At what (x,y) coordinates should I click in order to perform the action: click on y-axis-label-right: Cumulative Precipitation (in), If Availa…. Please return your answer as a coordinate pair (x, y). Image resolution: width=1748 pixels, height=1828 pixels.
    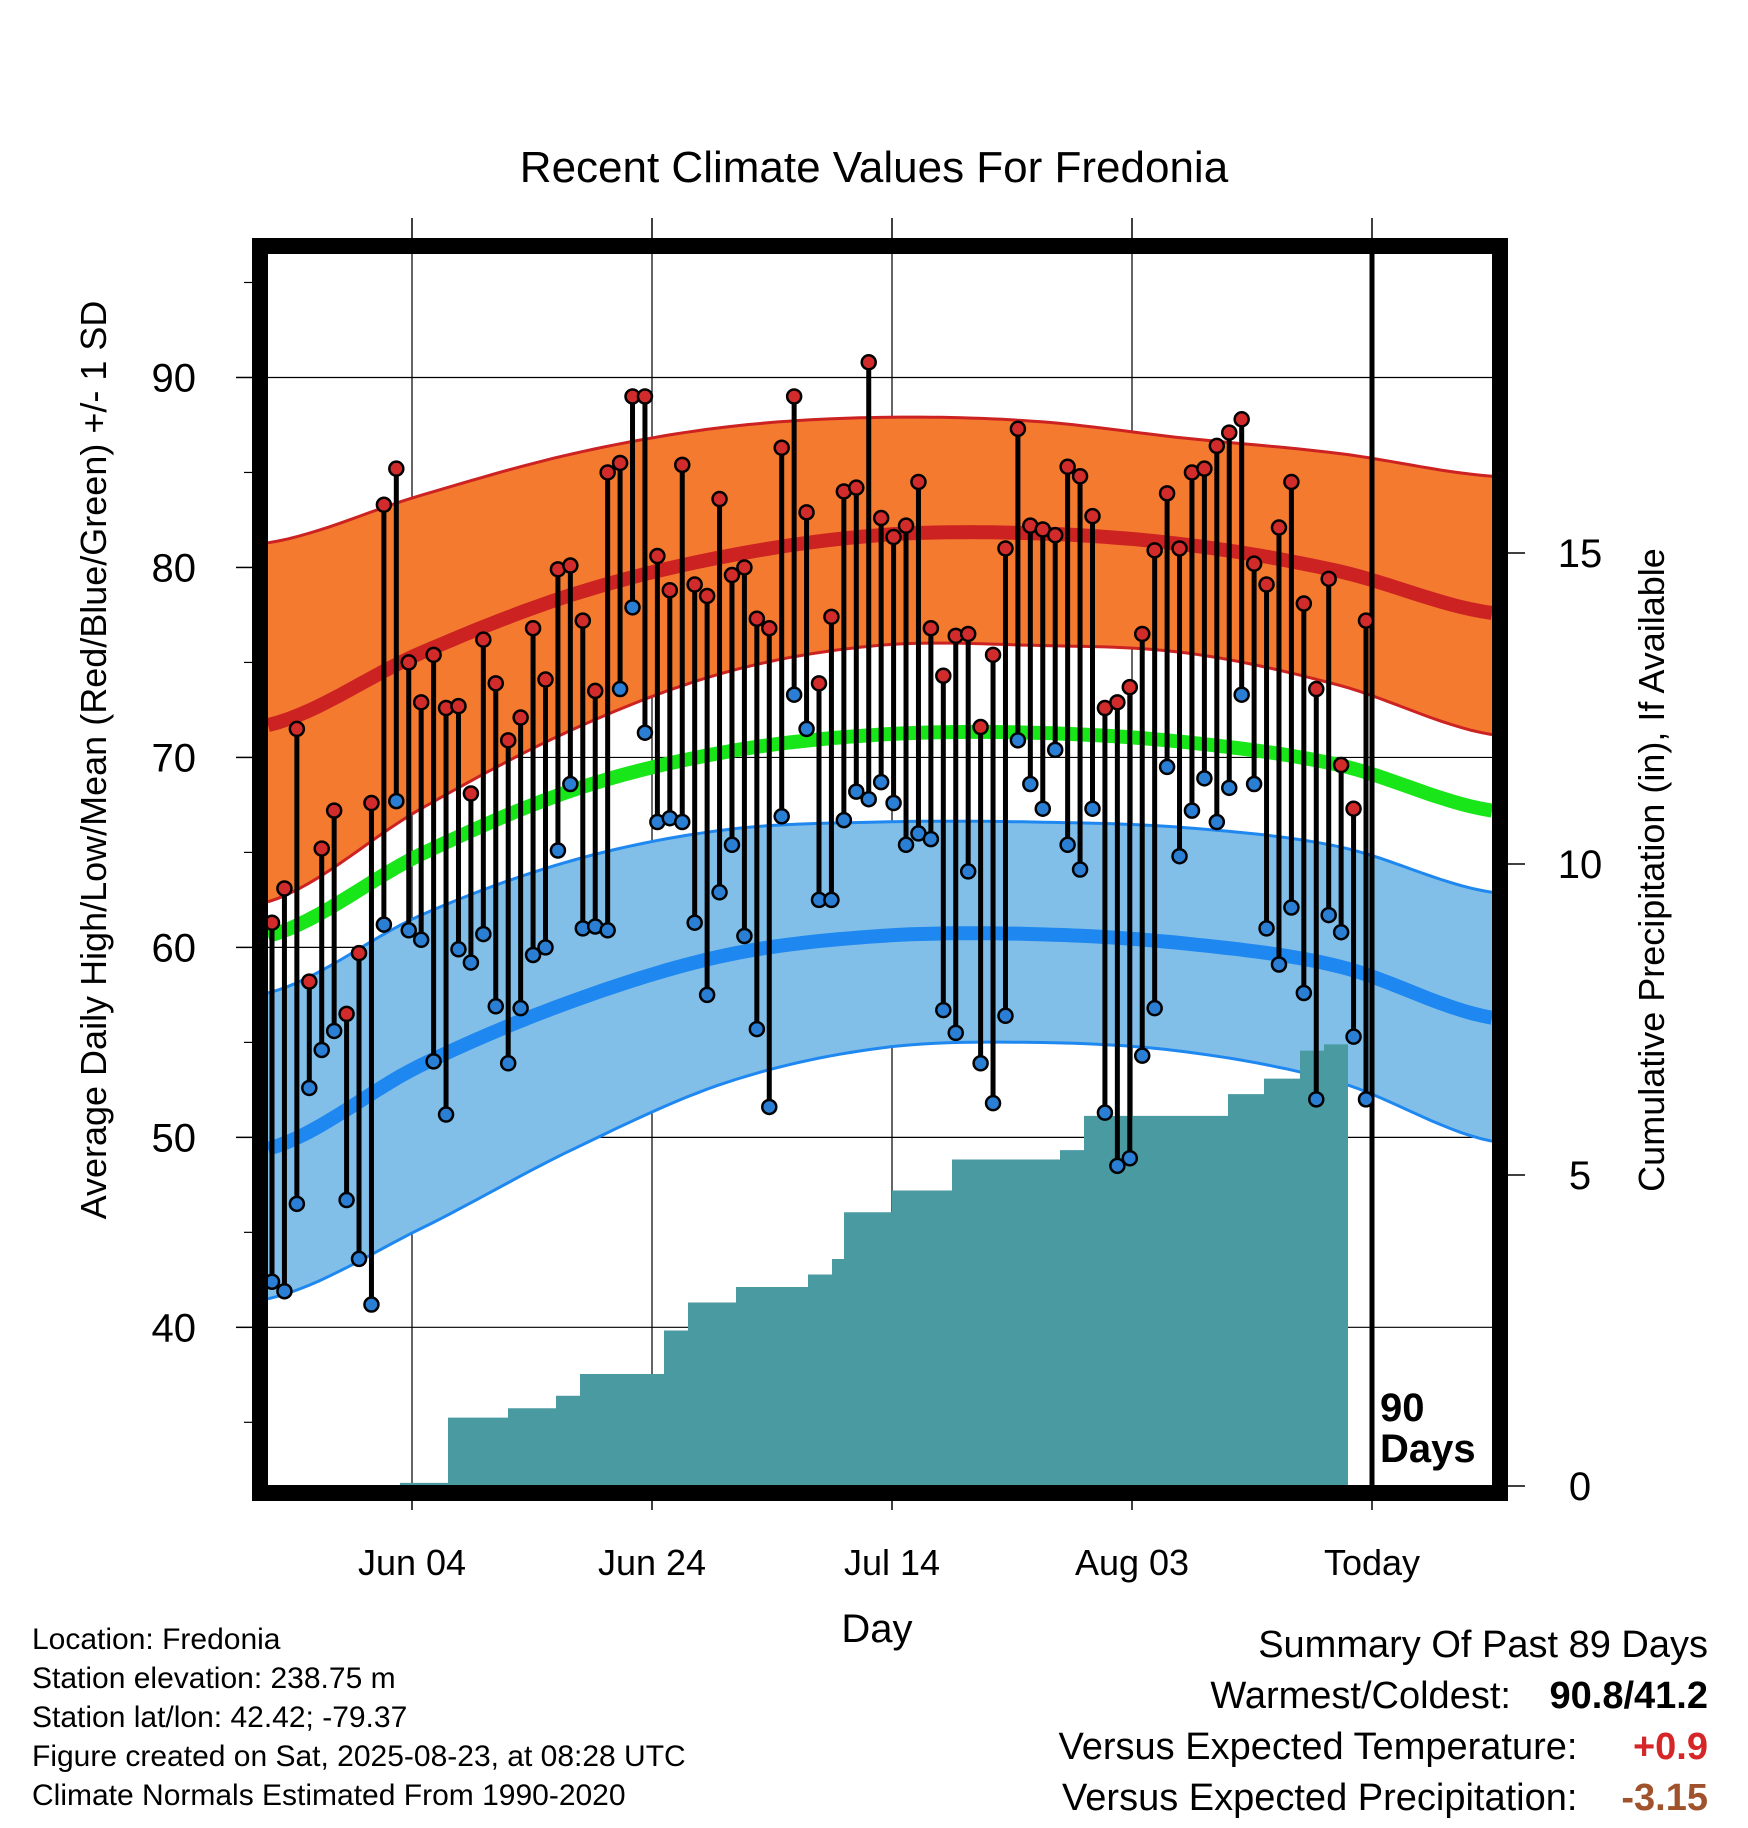
    Looking at the image, I should click on (1651, 870).